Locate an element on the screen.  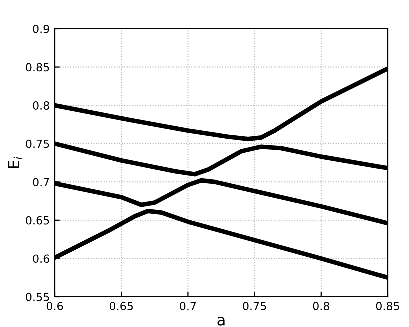
y-tick-label: 0.8 is located at coordinates (41, 106).